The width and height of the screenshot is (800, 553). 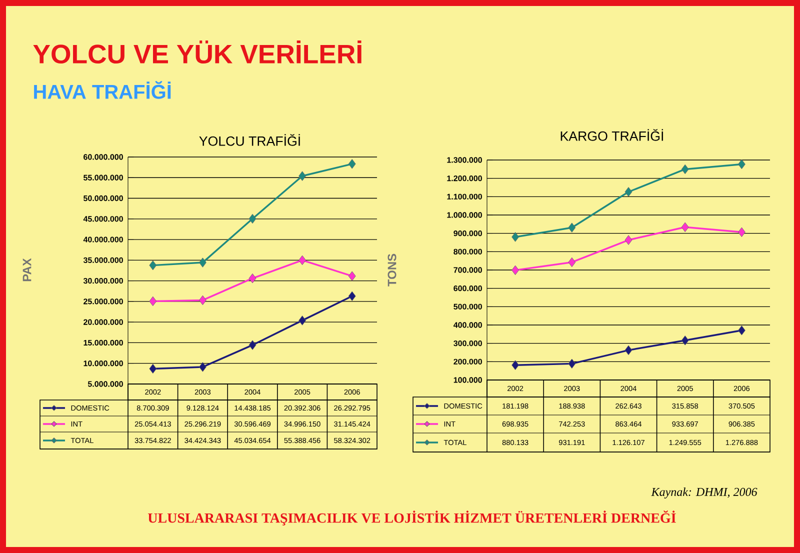 What do you see at coordinates (103, 260) in the screenshot?
I see `y-tick-label: 35.000.000` at bounding box center [103, 260].